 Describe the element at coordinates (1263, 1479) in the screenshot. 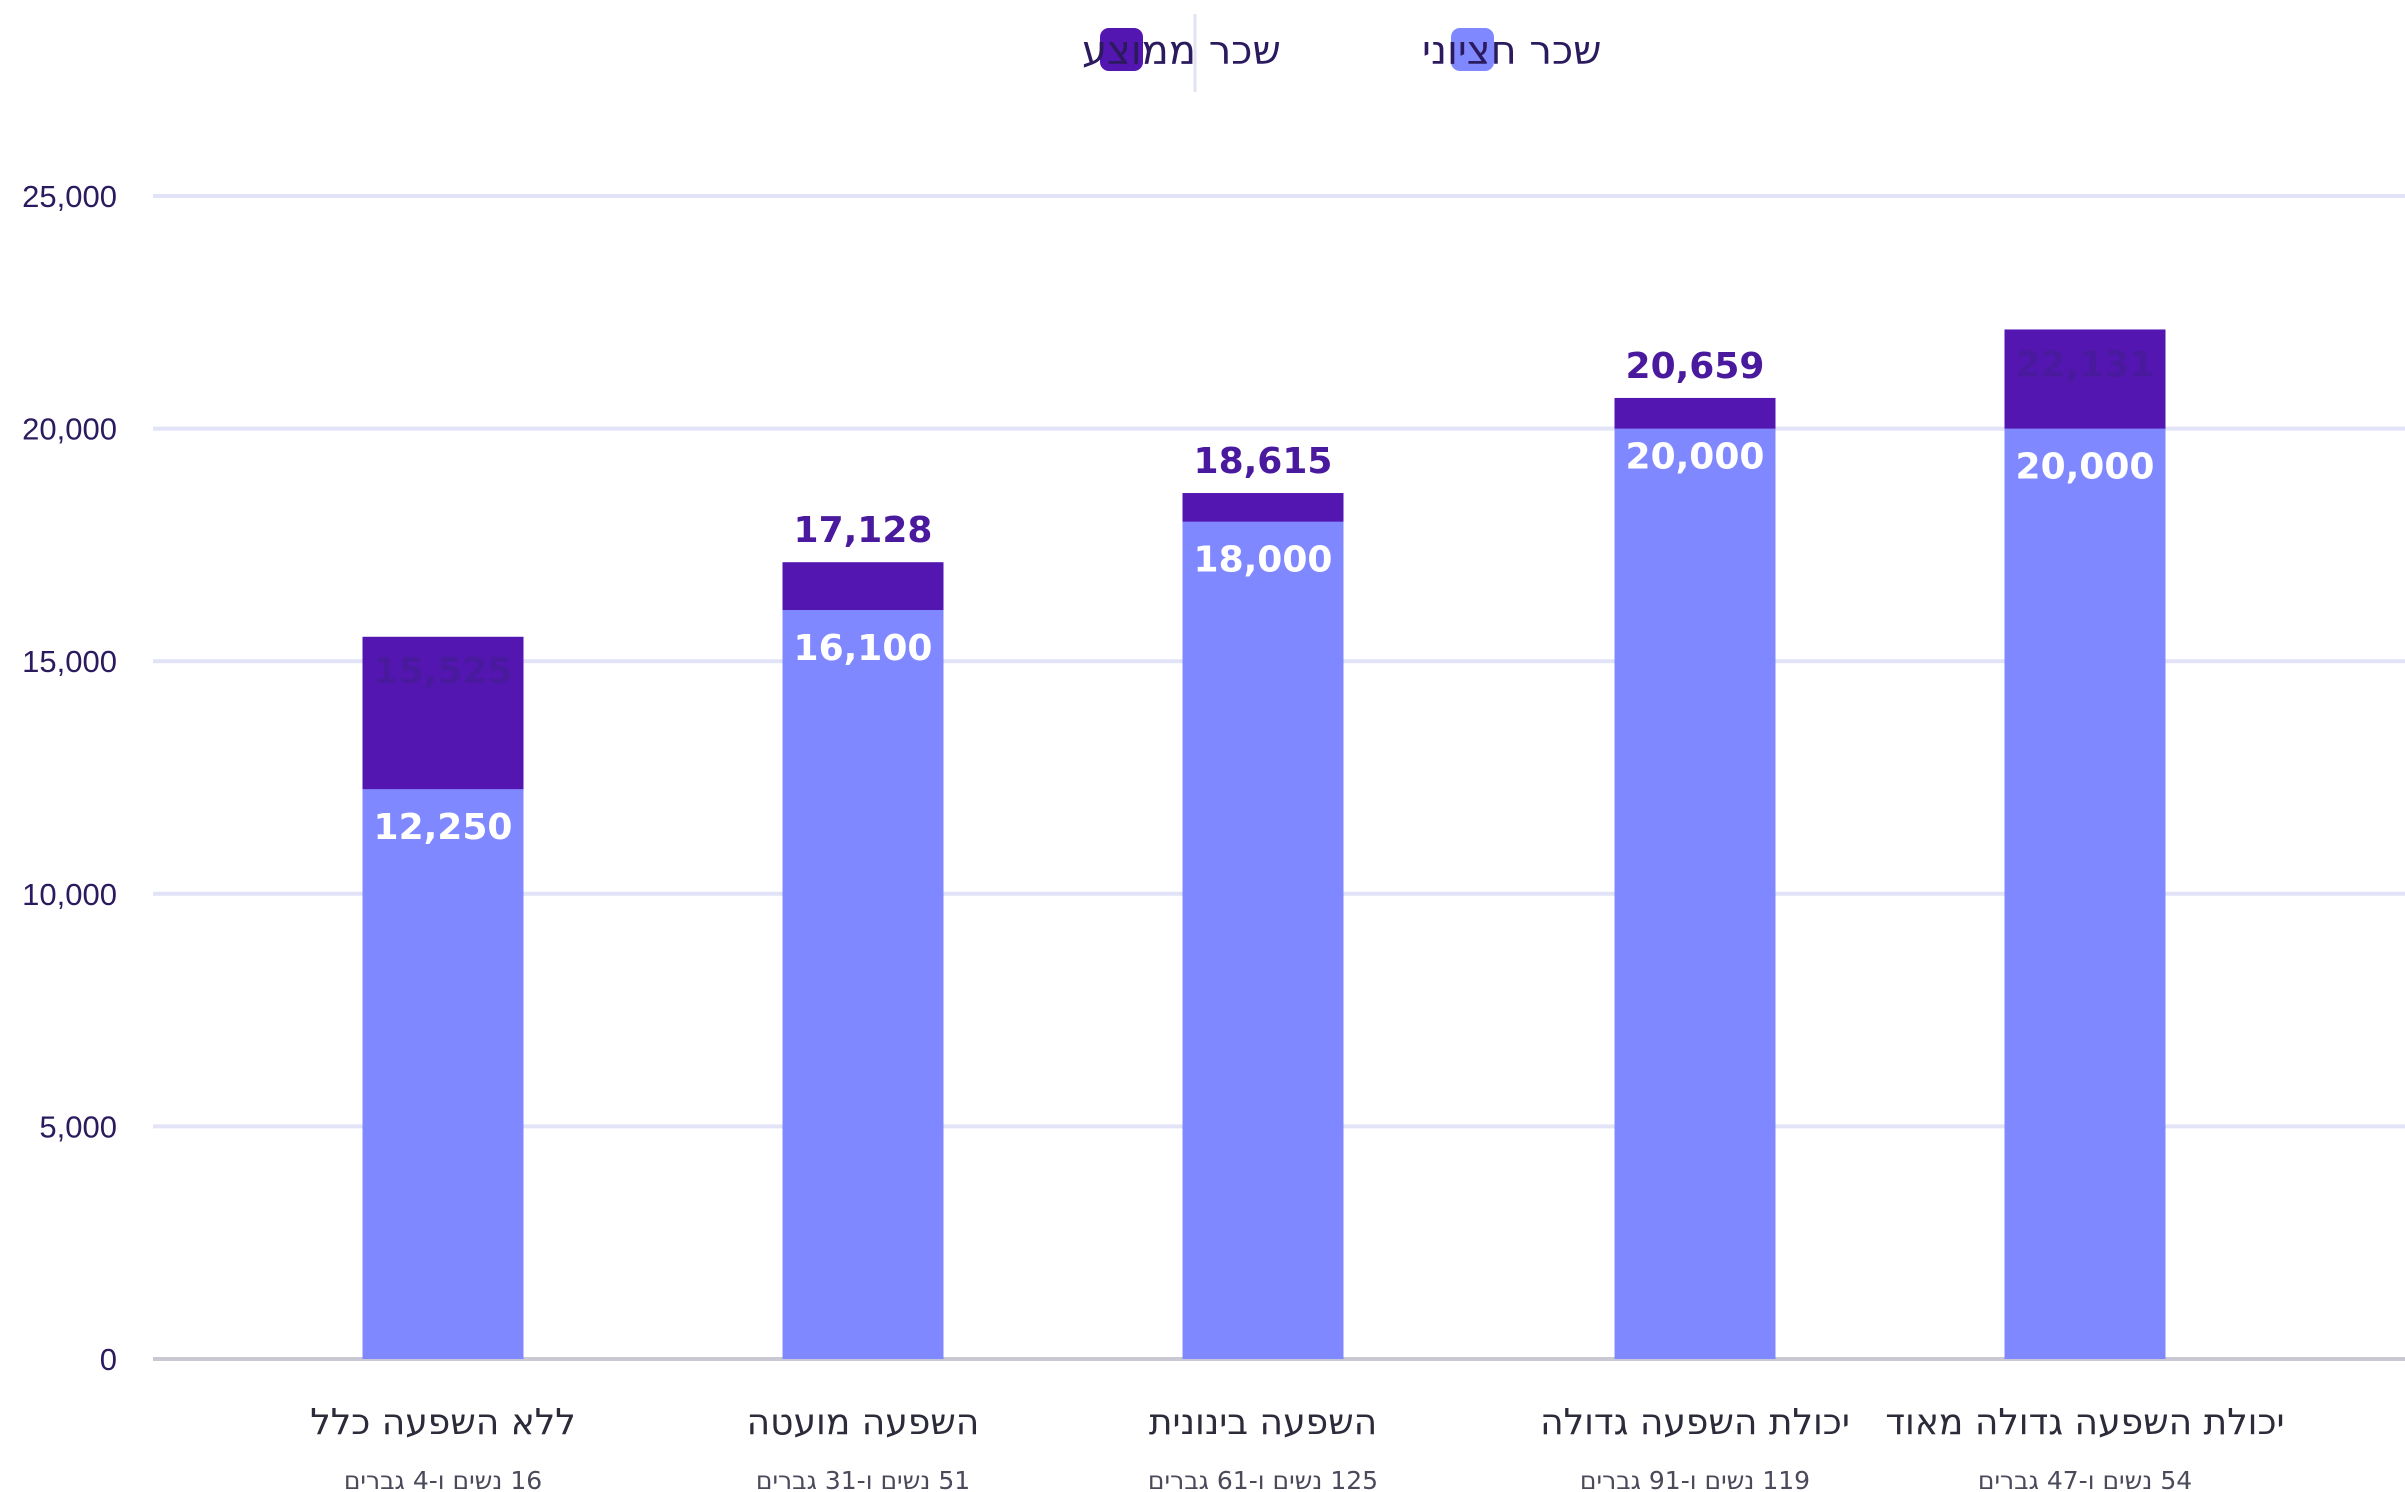

I see `x-category-subtitle: 125 נשים ו-61 גברים` at that location.